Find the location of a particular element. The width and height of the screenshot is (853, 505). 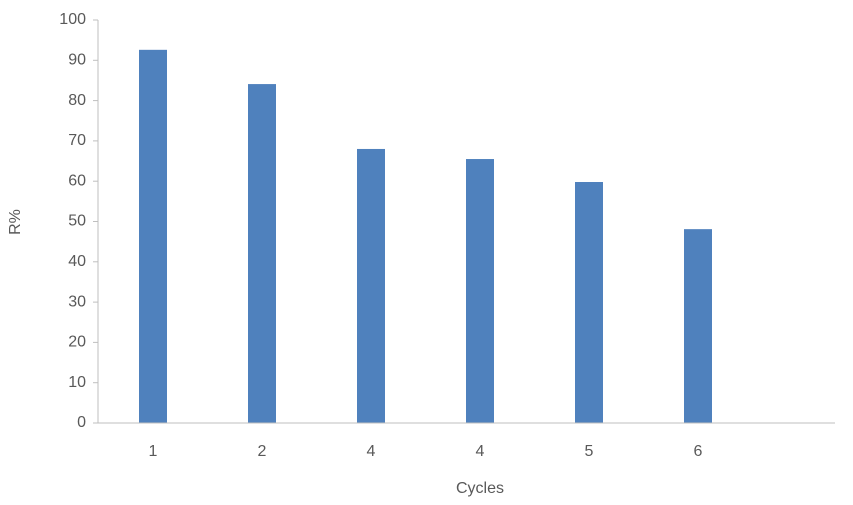

y-tick-label: 100 is located at coordinates (72, 19).